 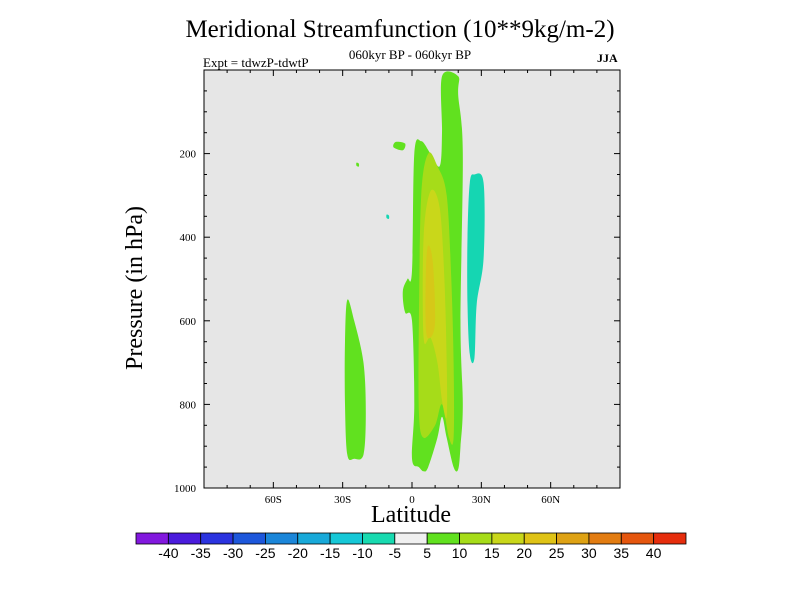 I want to click on x-tick-label: 30S, so click(x=342, y=500).